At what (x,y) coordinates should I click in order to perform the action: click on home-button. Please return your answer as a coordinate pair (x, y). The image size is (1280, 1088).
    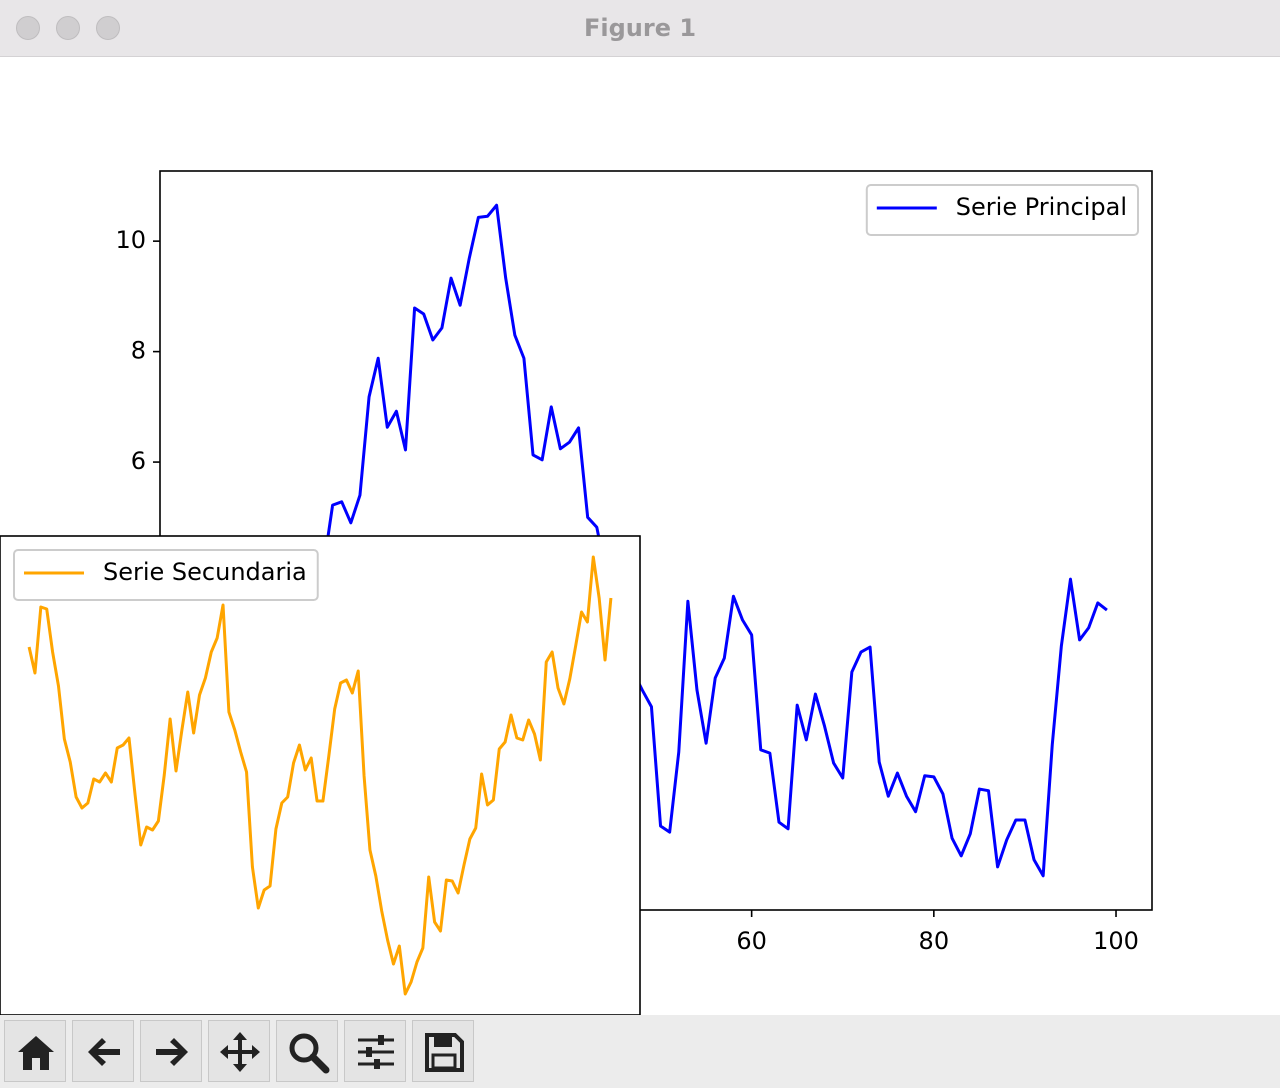
    Looking at the image, I should click on (35, 1051).